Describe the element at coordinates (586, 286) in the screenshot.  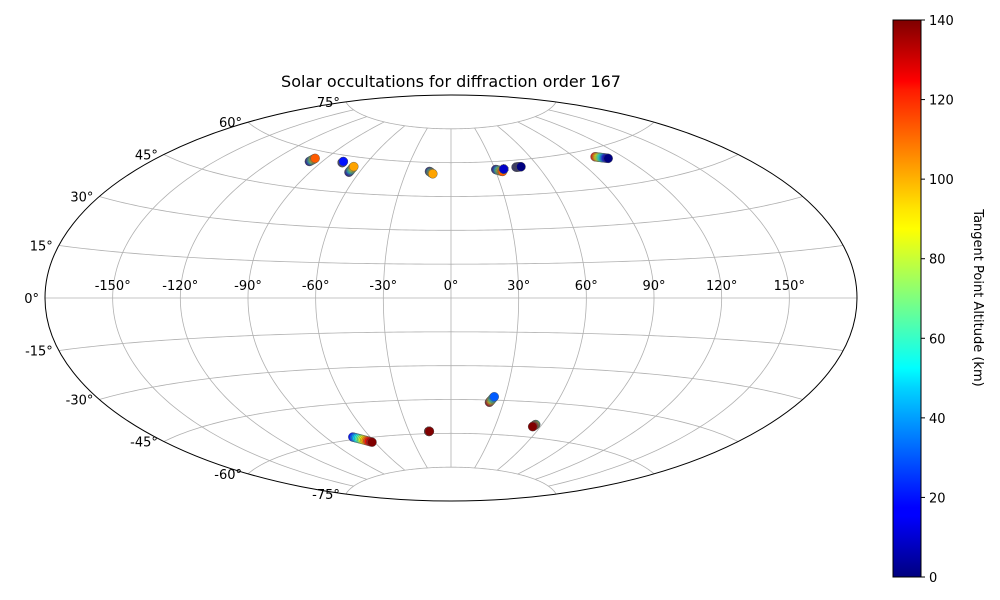
I see `longitude-tick-label: 60°` at that location.